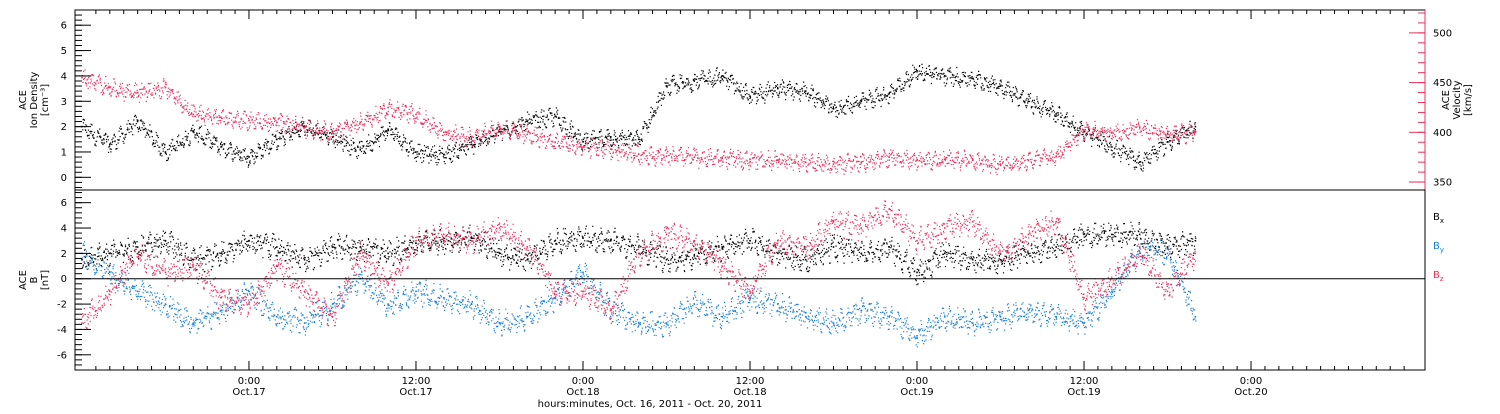 This screenshot has height=414, width=1500. I want to click on panel2-left-axis-title-line: ACE, so click(23, 280).